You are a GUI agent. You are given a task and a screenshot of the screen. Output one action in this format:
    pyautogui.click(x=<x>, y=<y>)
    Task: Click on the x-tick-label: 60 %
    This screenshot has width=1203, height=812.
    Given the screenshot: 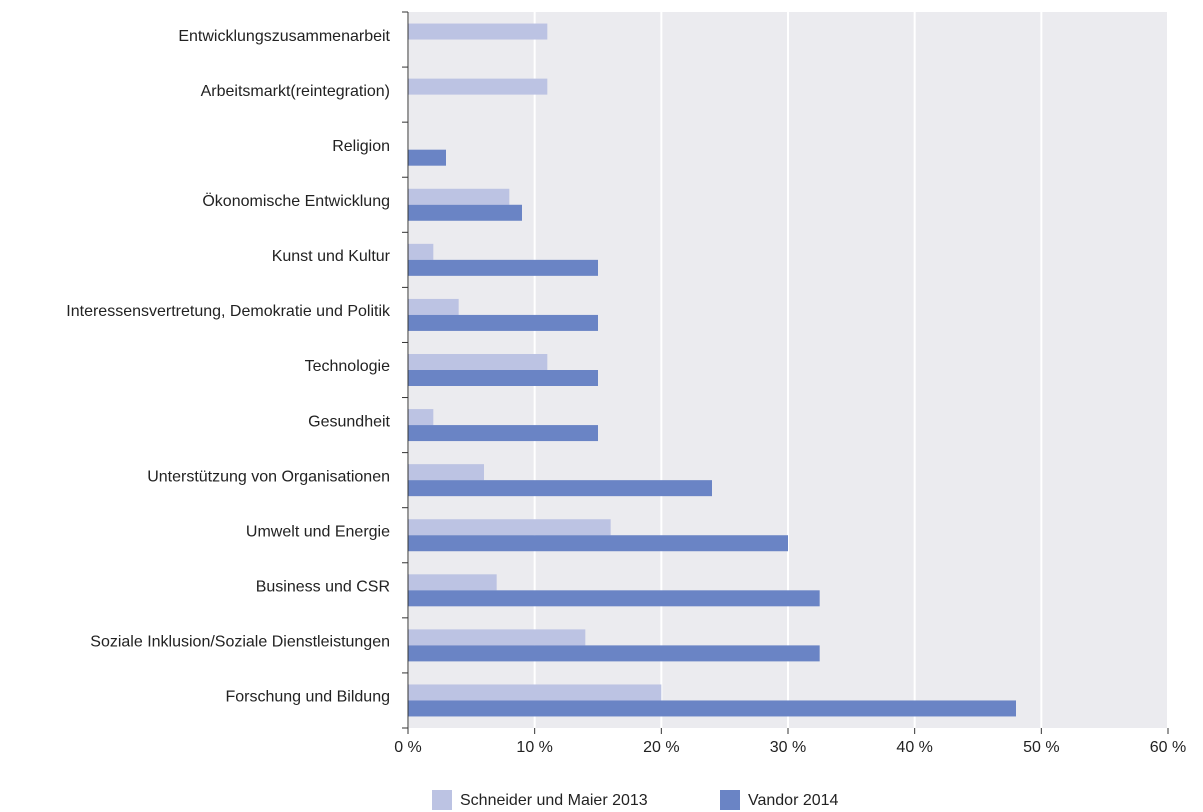 What is the action you would take?
    pyautogui.click(x=1168, y=747)
    